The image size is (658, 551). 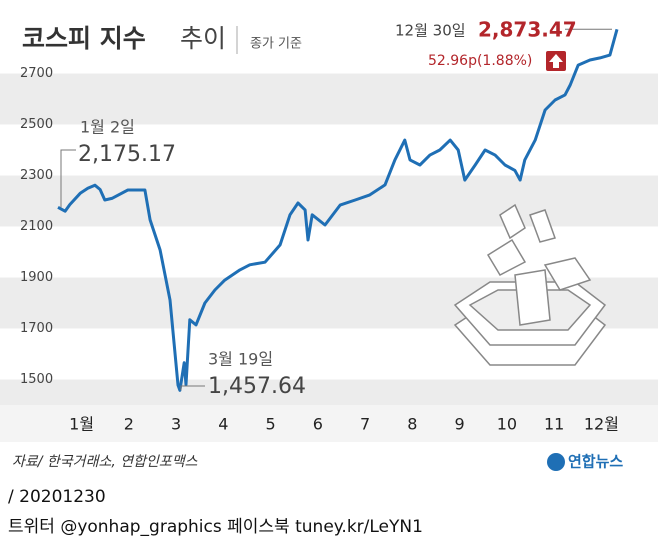 What do you see at coordinates (556, 61) in the screenshot?
I see `up-arrow` at bounding box center [556, 61].